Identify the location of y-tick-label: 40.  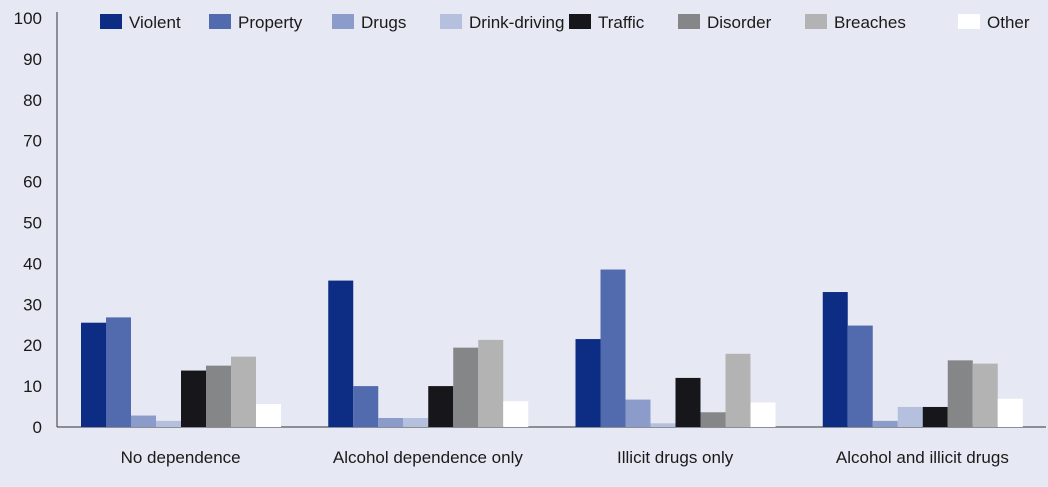
(32, 263).